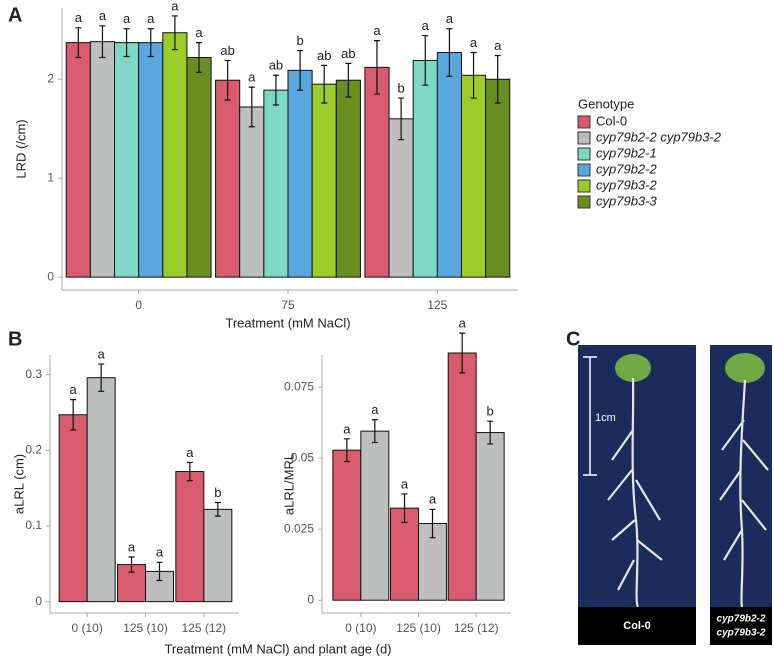  Describe the element at coordinates (741, 619) in the screenshot. I see `caption: cyp79b2-2` at that location.